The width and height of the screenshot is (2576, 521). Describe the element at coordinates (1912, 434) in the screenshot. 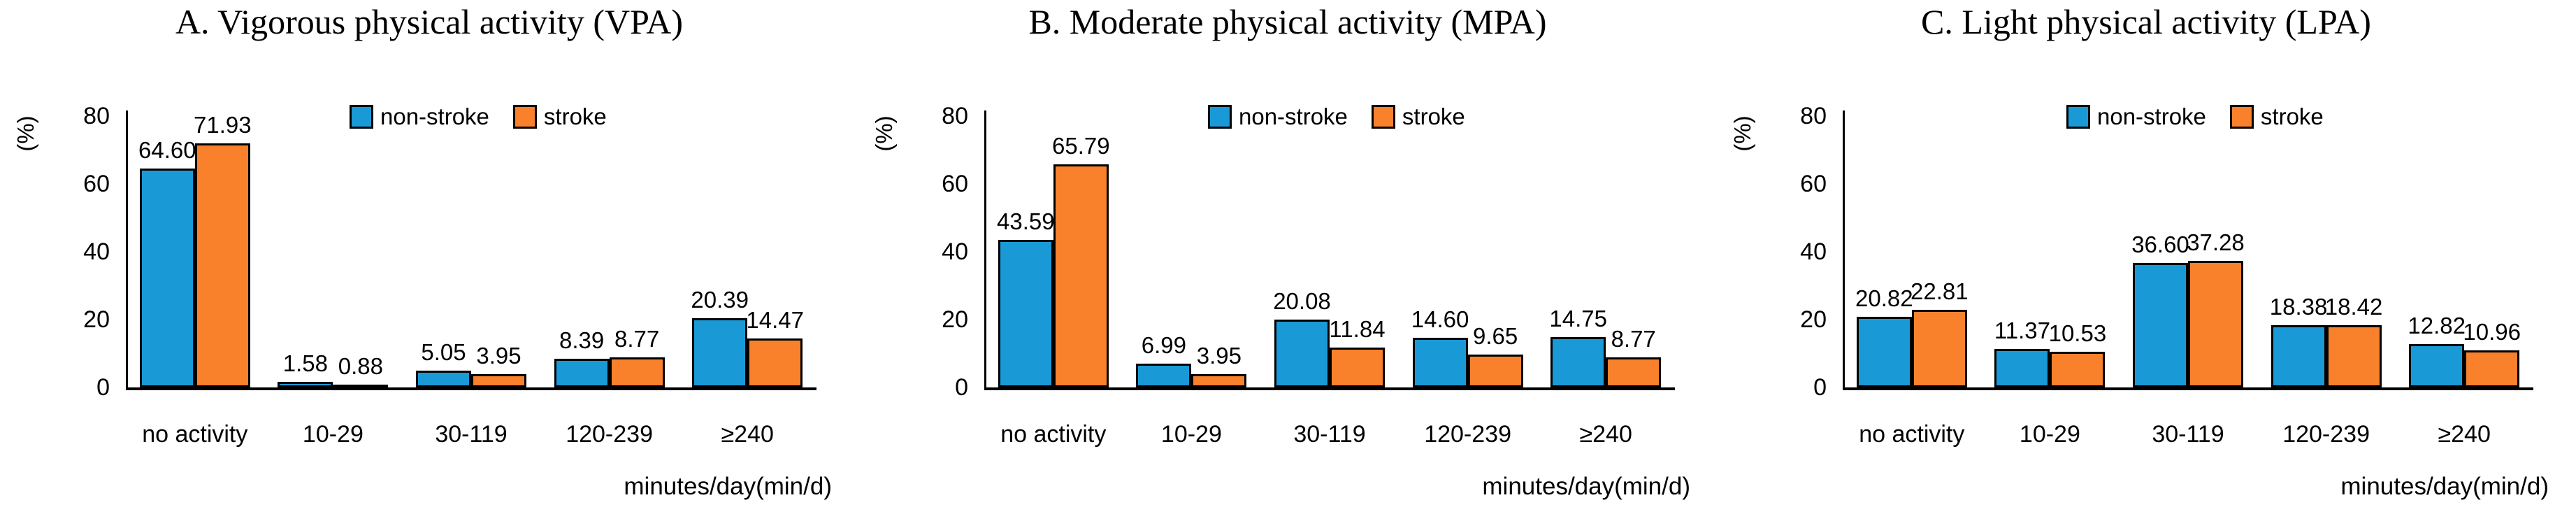

I see `x-category-label: no activity` at that location.